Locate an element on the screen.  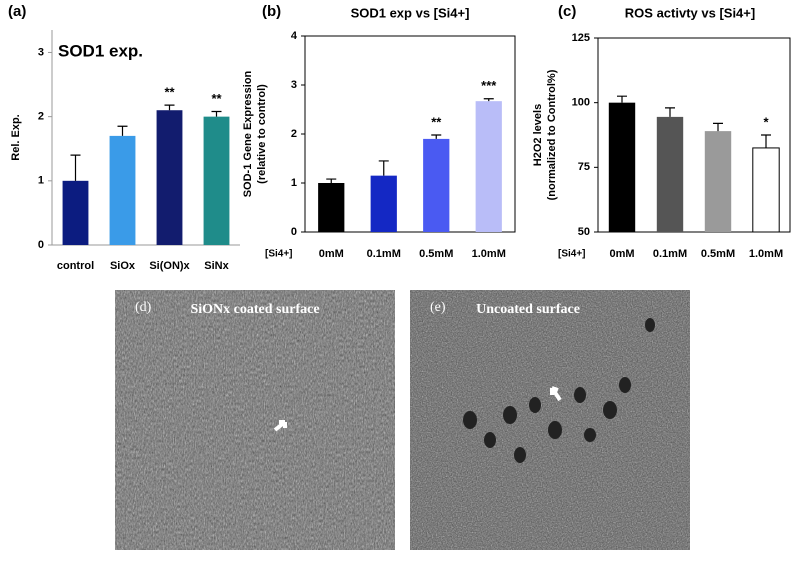
image-caption: SiONx coated surface is located at coordinates (254, 309).